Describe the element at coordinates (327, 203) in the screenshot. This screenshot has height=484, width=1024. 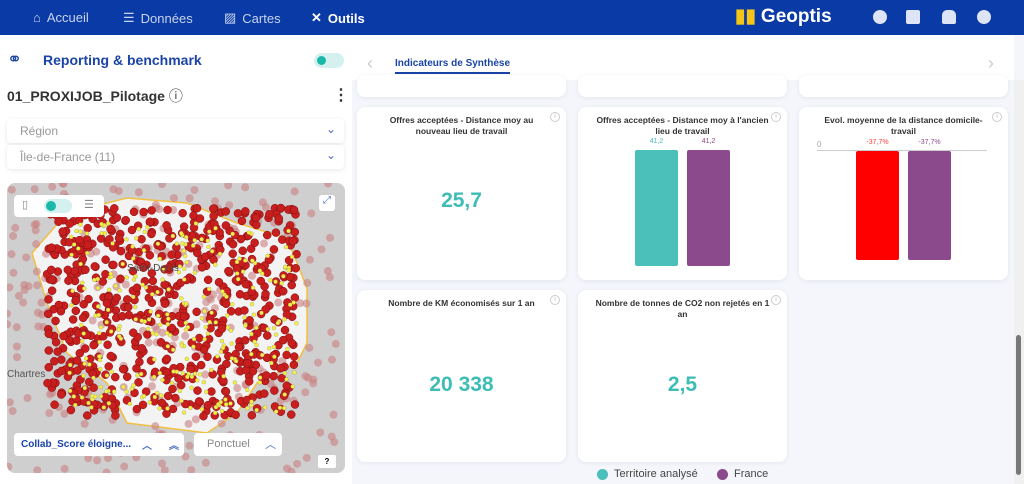
I see `fullscreen-icon: ⤢` at that location.